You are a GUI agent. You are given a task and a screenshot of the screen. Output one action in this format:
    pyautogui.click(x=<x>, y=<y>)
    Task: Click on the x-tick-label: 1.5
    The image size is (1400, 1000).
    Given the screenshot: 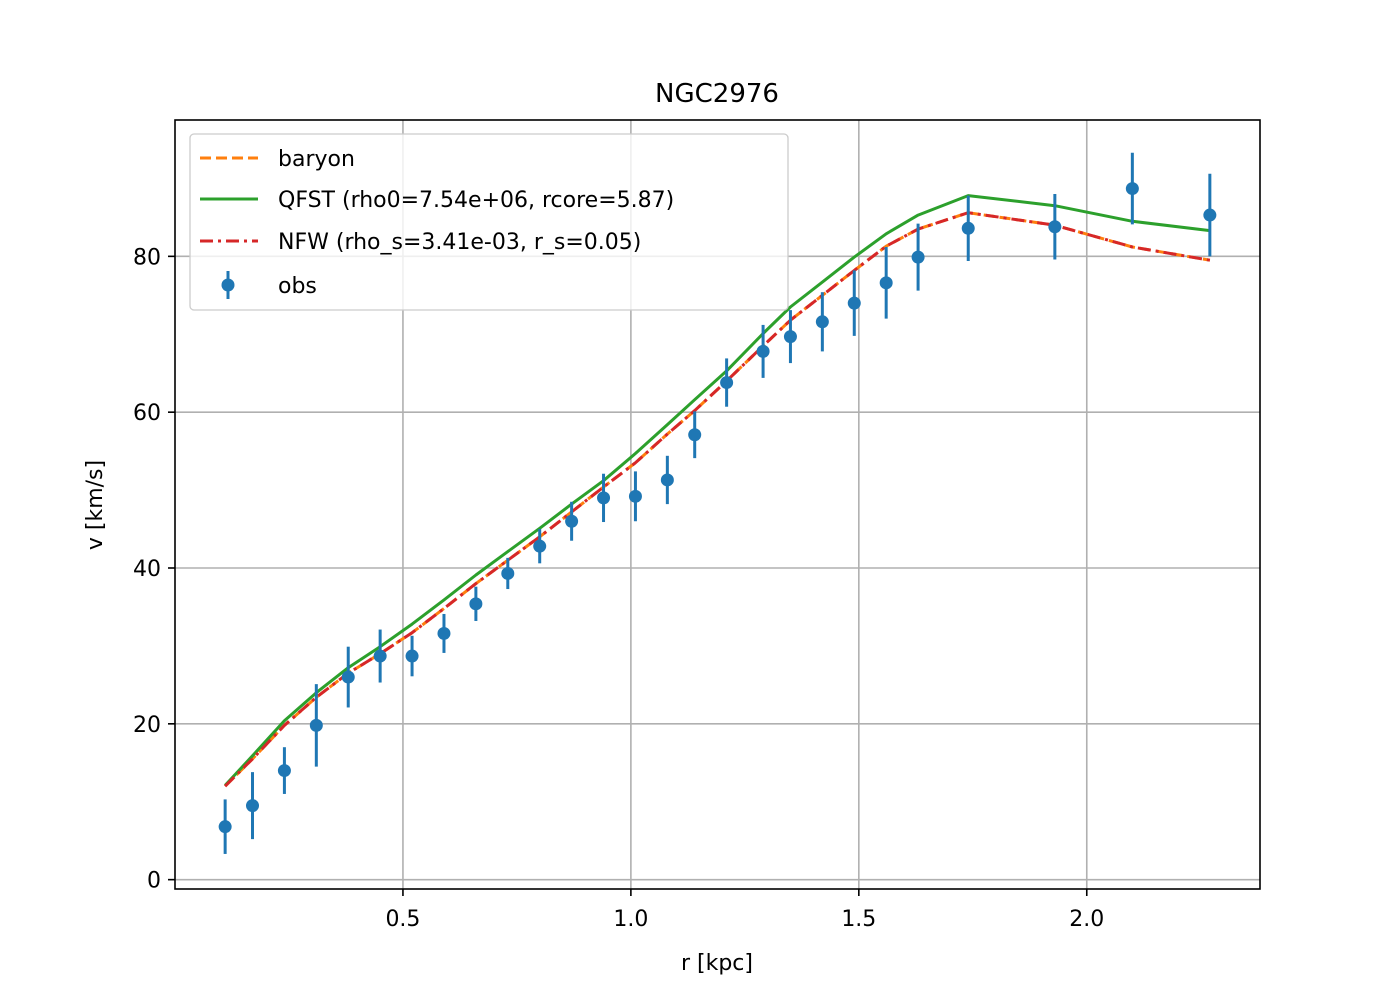 What is the action you would take?
    pyautogui.click(x=858, y=919)
    